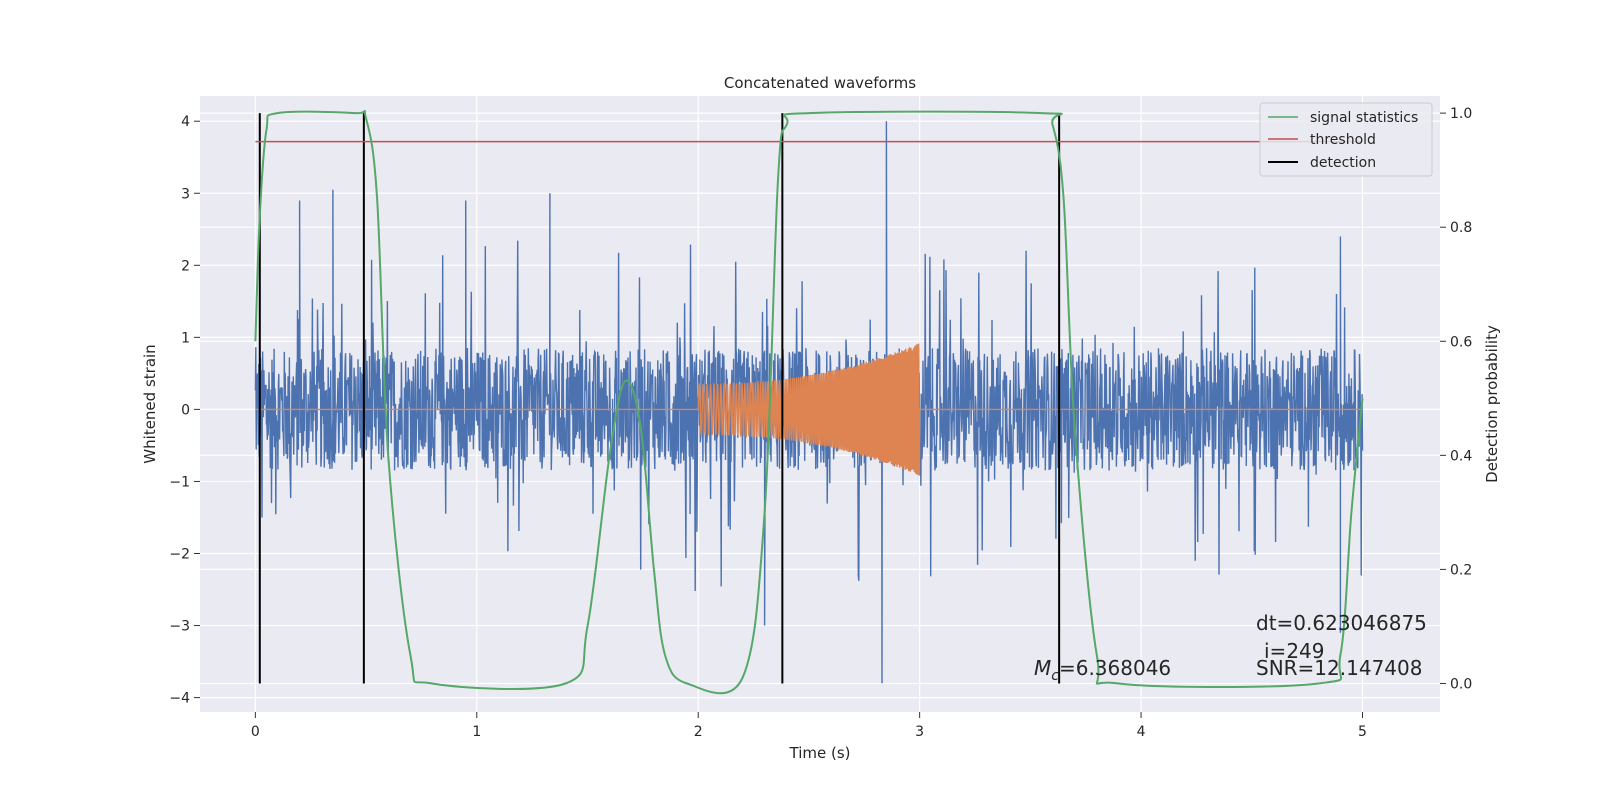 Image resolution: width=1600 pixels, height=800 pixels. I want to click on x-tick-label: 4, so click(1141, 732).